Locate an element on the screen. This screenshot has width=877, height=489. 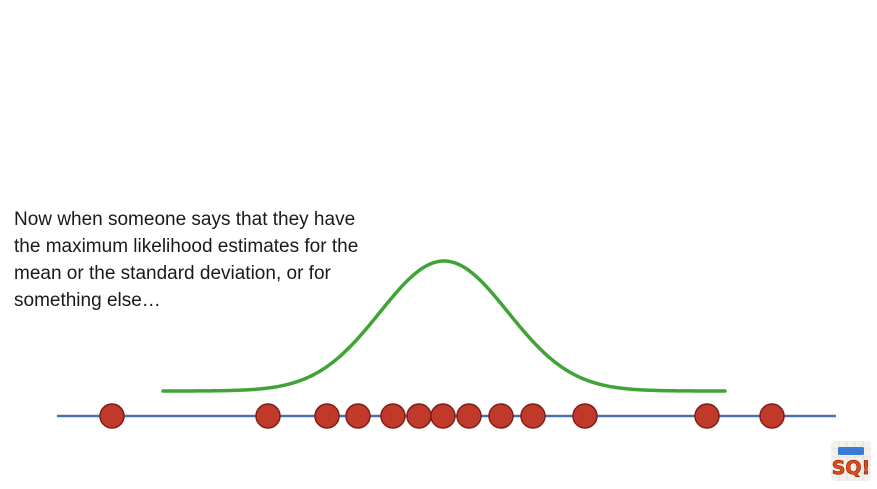
logo-icon: SQ! is located at coordinates (851, 461).